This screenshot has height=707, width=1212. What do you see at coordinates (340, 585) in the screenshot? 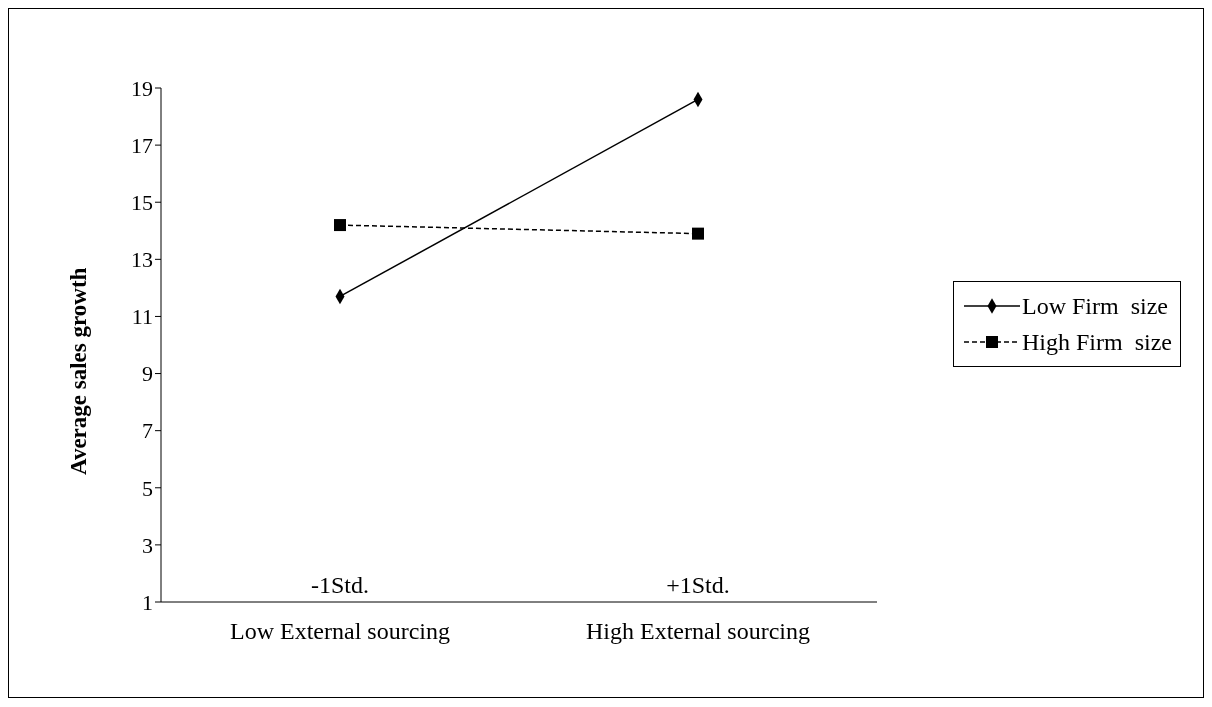
I see `annotation: -1Std.` at bounding box center [340, 585].